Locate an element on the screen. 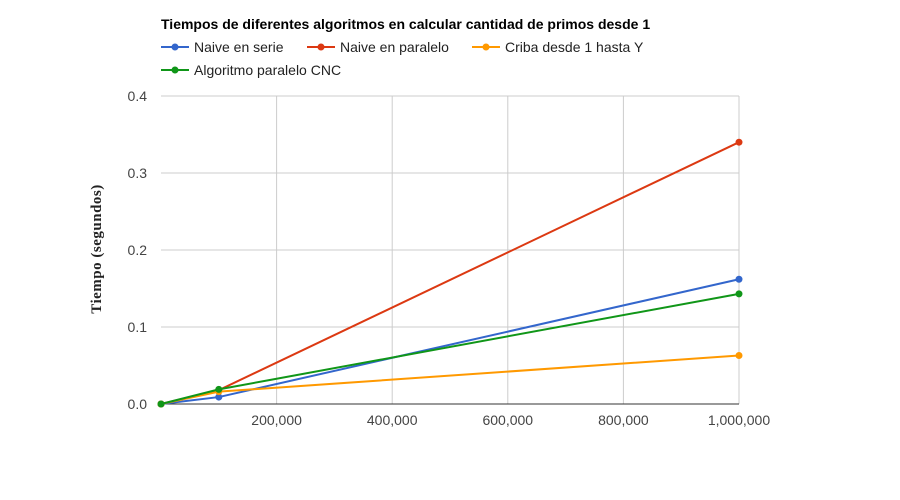 This screenshot has height=500, width=900. y-tick-label: 0.4 is located at coordinates (138, 96).